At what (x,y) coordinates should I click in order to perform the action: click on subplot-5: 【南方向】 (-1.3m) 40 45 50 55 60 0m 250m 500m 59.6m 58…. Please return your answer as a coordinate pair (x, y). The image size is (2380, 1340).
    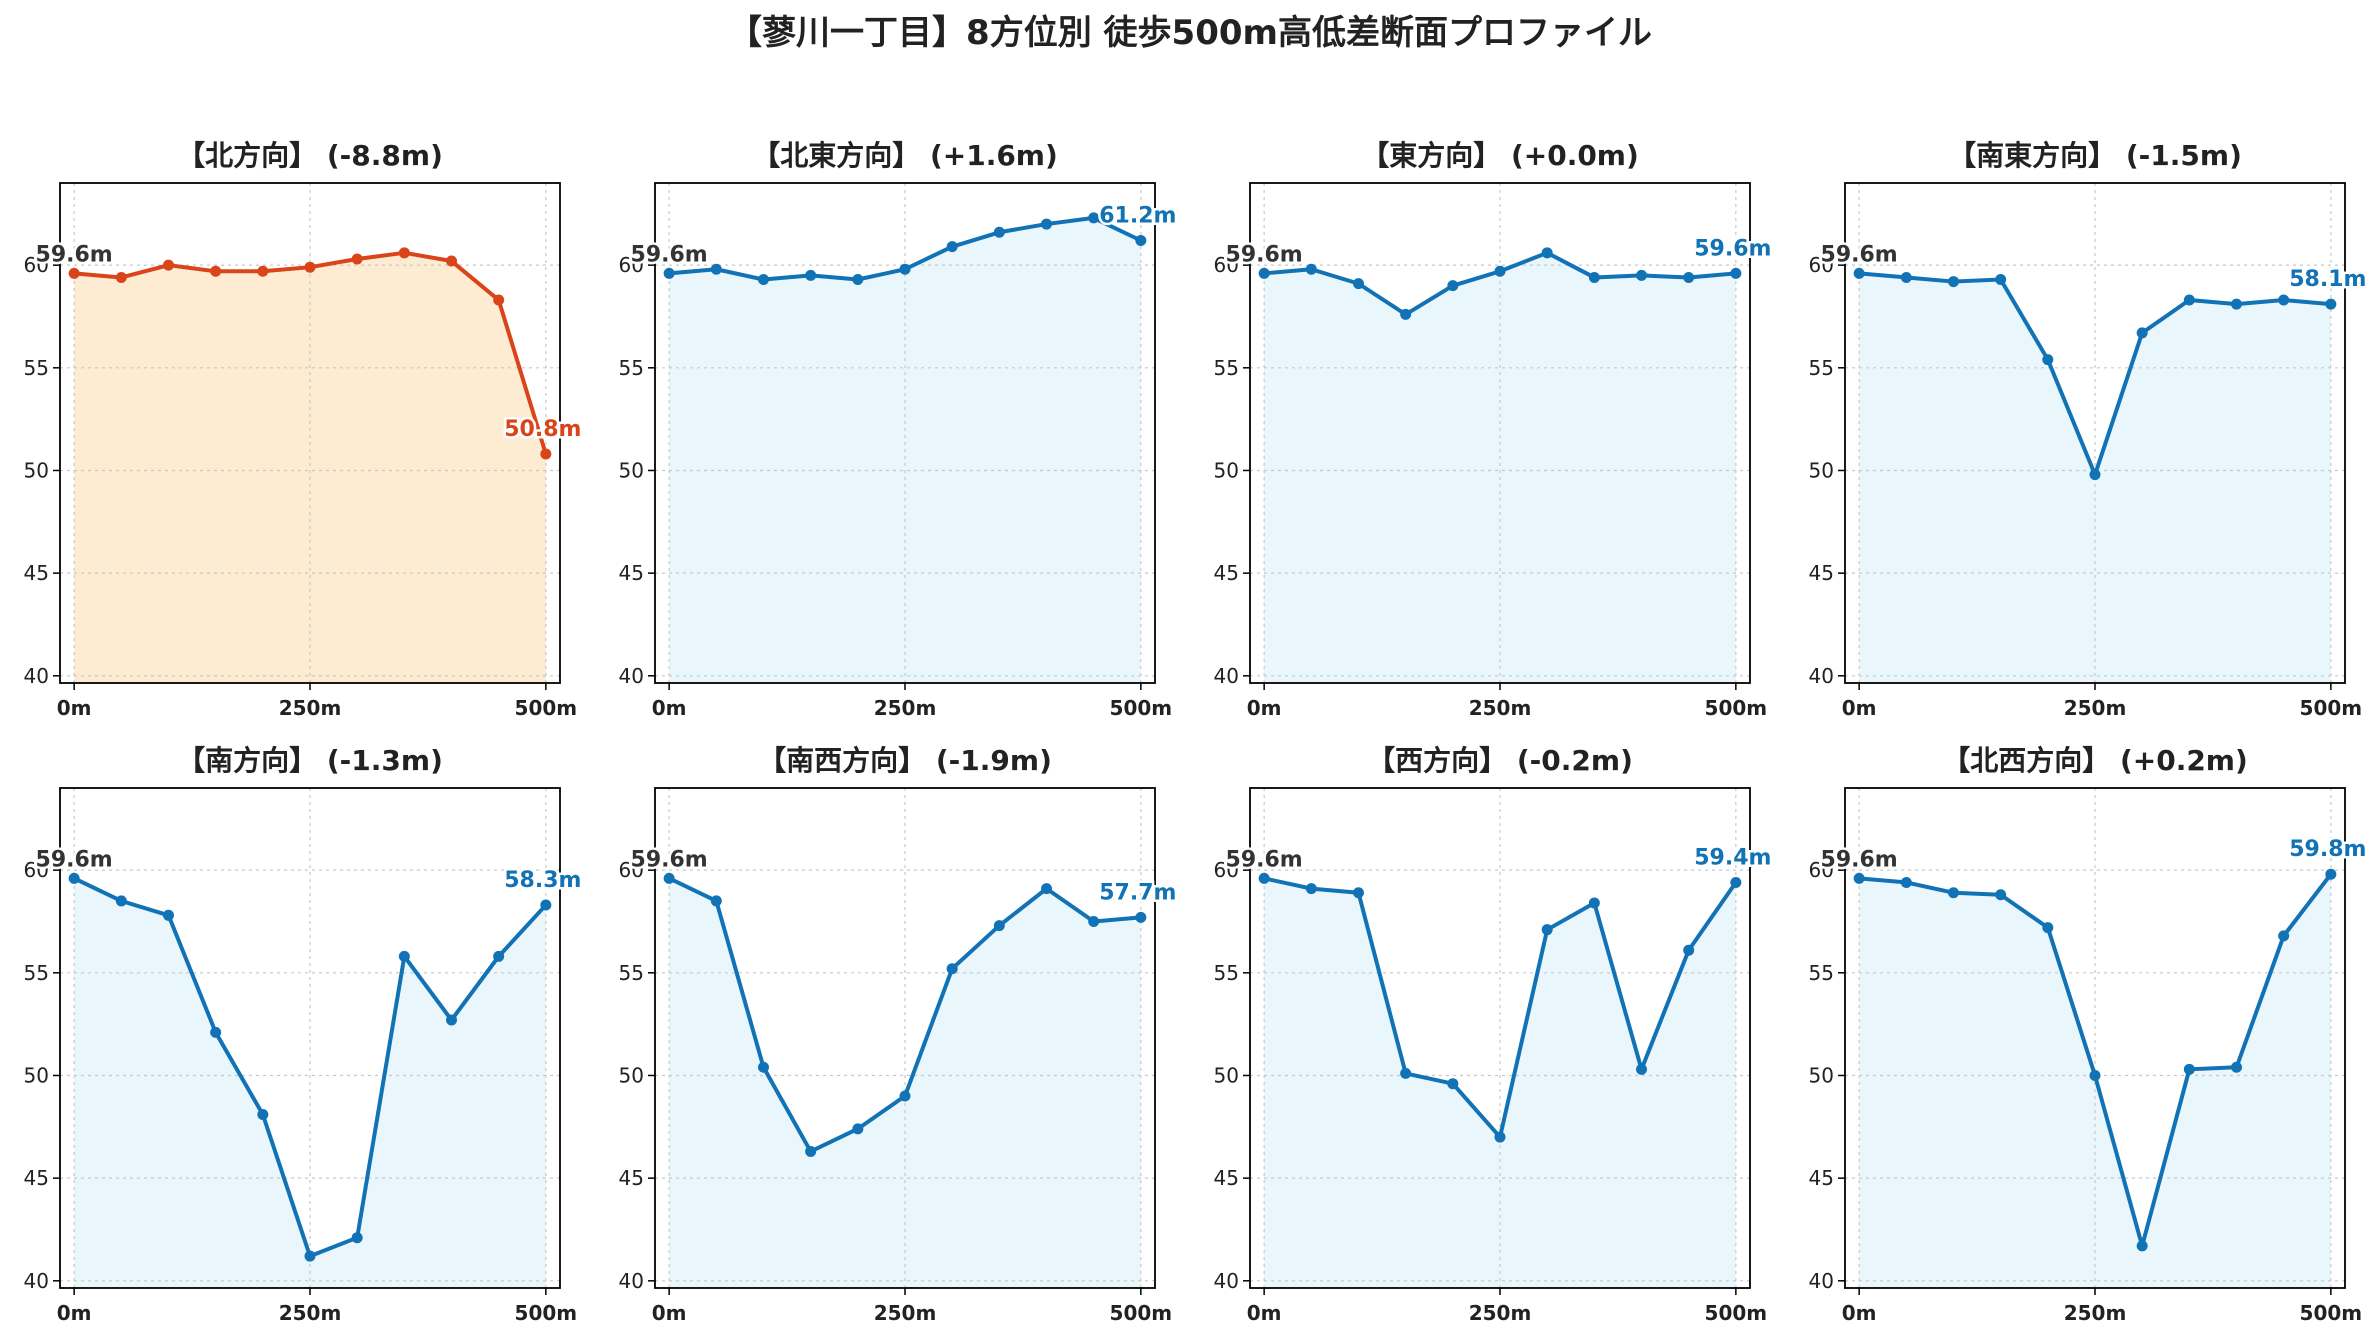
    Looking at the image, I should click on (304, 1034).